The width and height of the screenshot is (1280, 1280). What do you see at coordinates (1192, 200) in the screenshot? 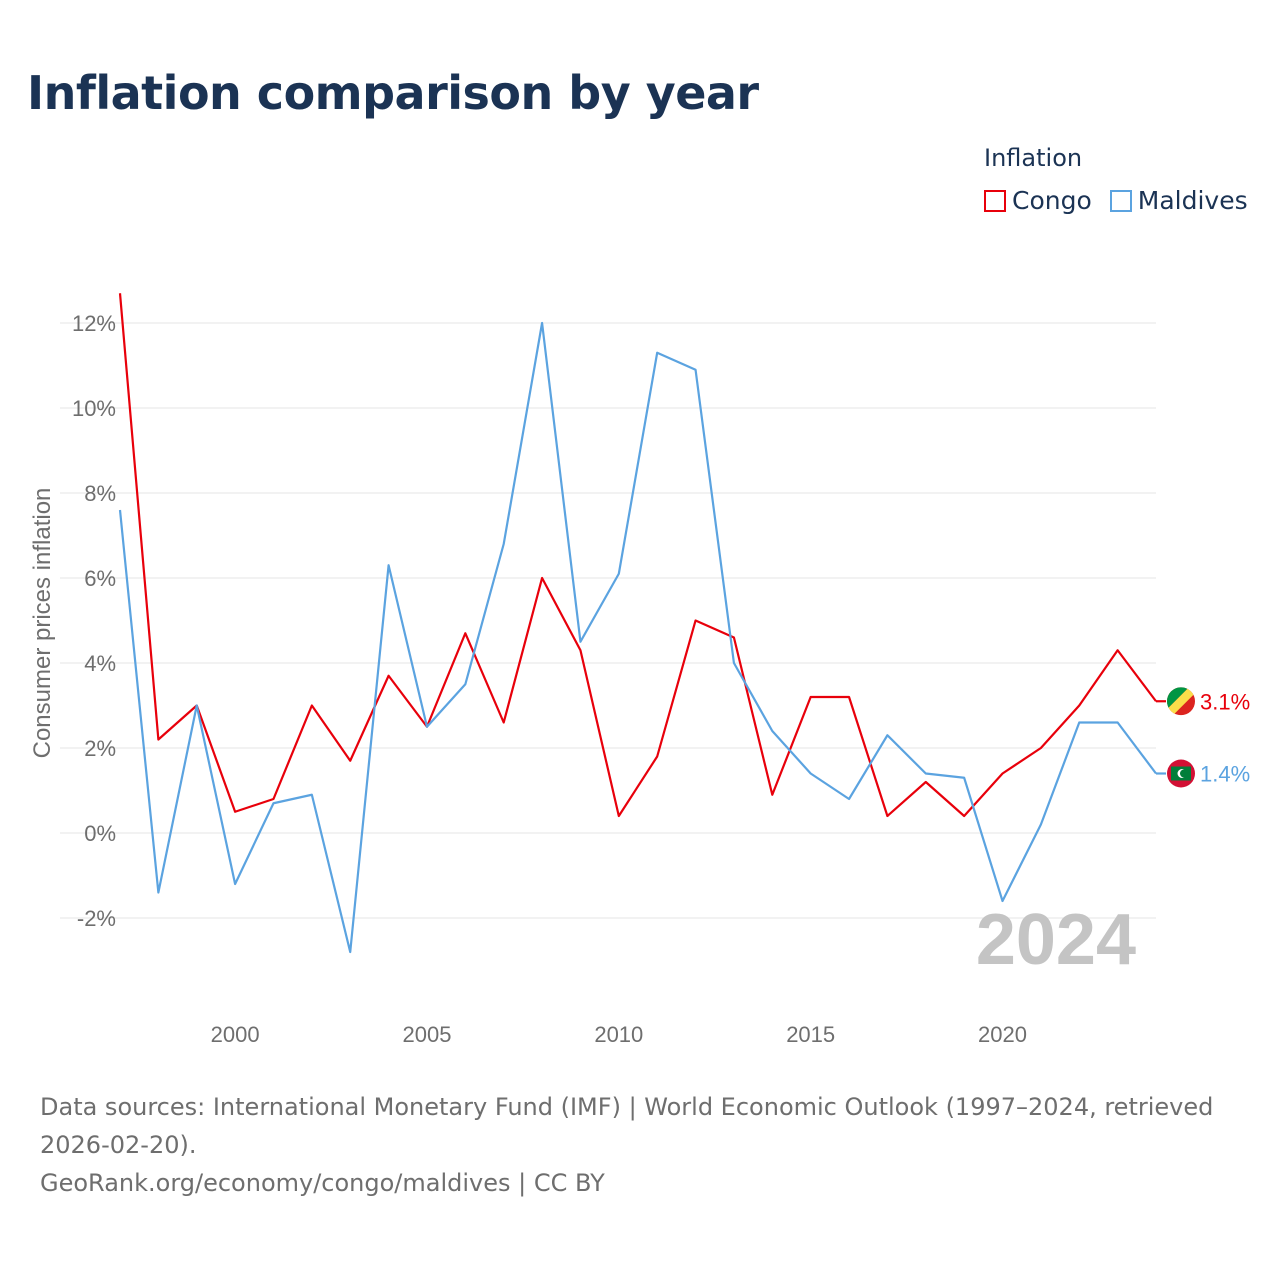
I see `legend-label-maldives: Maldives` at bounding box center [1192, 200].